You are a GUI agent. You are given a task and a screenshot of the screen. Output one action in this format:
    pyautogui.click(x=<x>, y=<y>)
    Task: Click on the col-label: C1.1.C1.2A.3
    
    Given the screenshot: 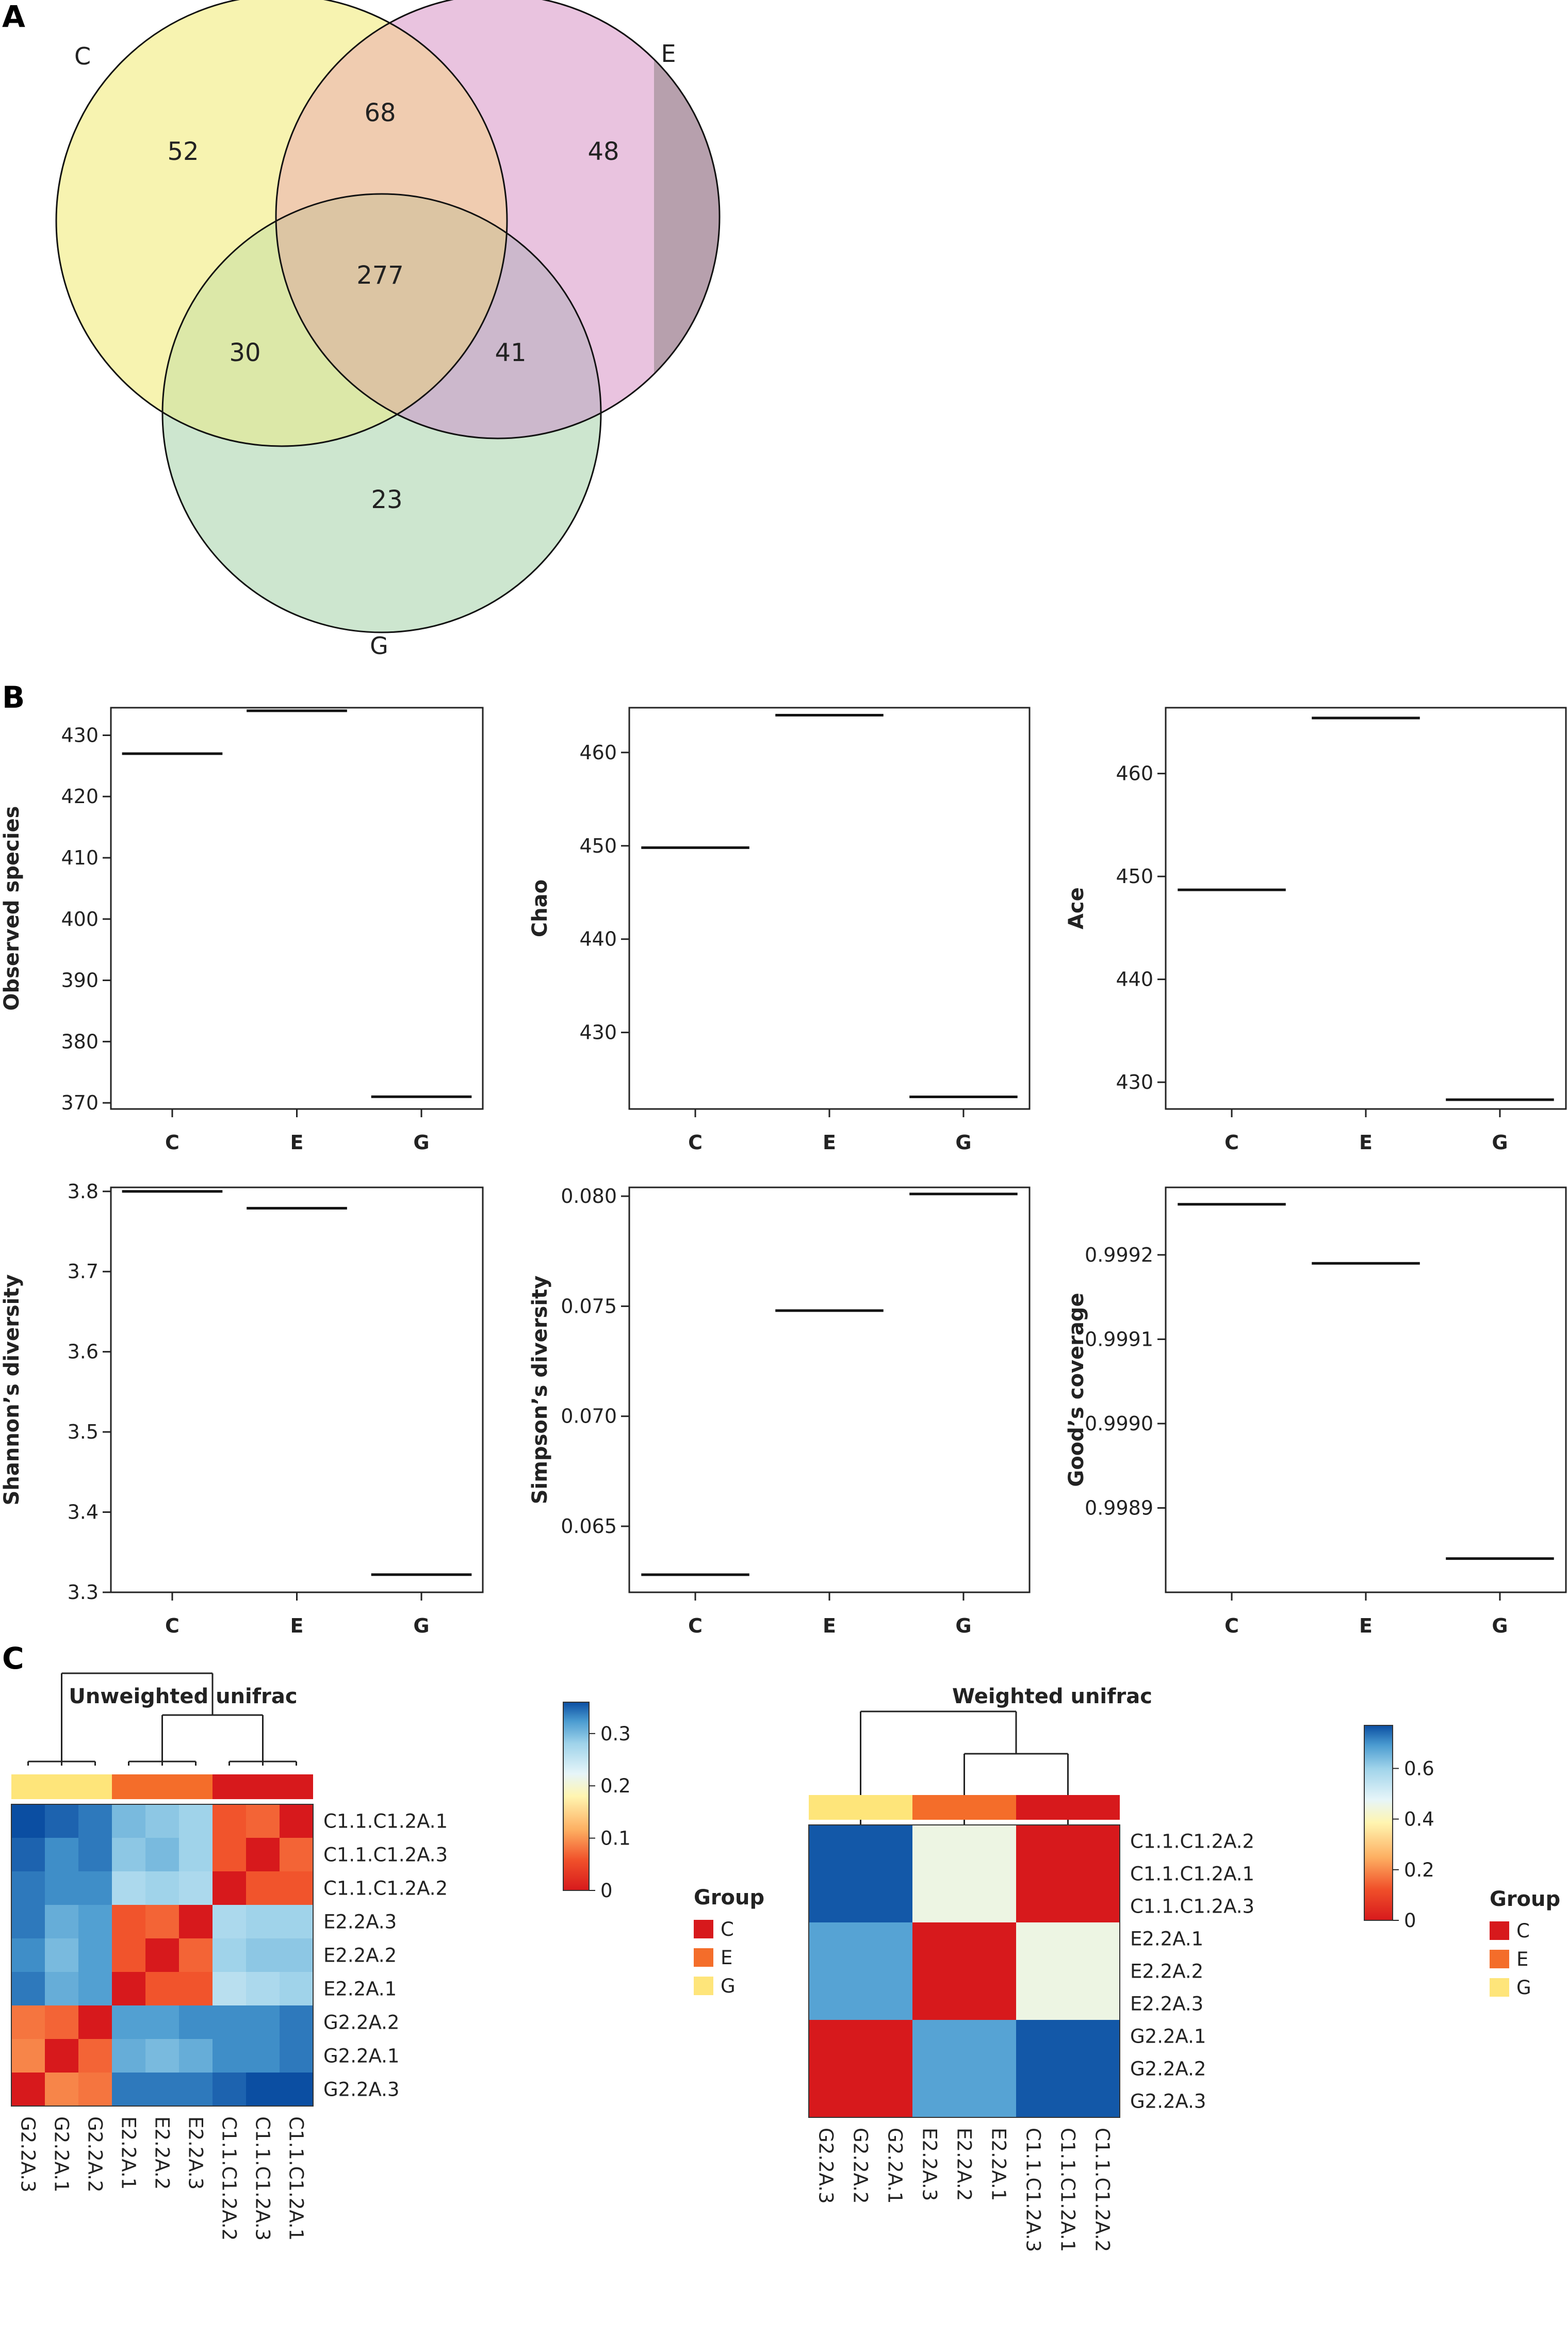 What is the action you would take?
    pyautogui.click(x=263, y=2178)
    